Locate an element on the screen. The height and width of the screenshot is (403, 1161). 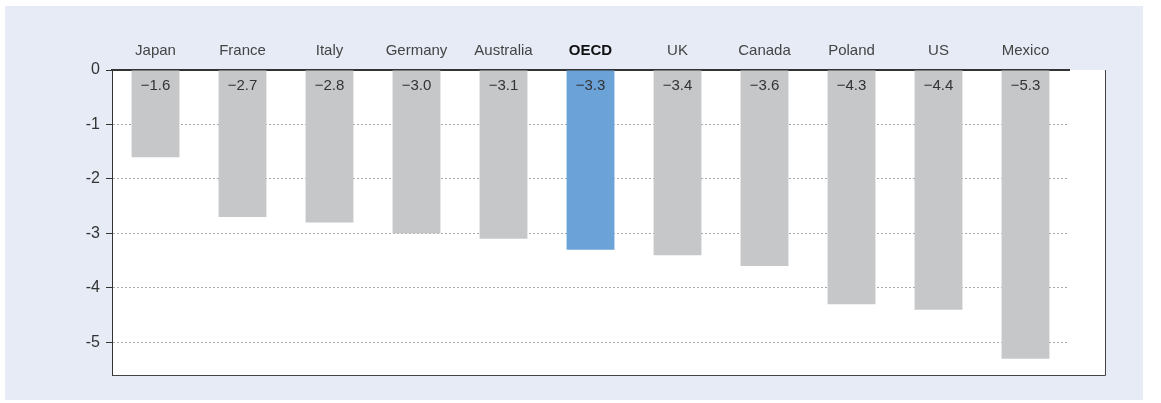
data-label: −3.6 is located at coordinates (764, 85).